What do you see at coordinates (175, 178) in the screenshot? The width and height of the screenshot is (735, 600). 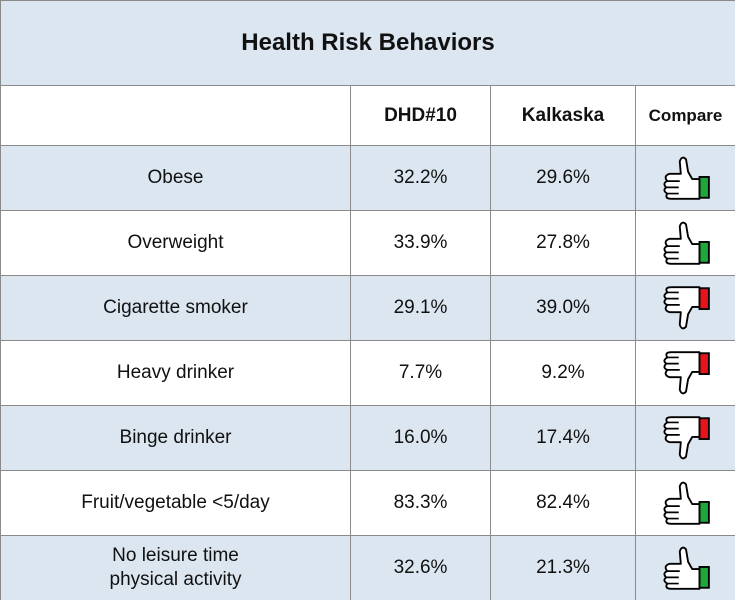 I see `row-label: Obese` at bounding box center [175, 178].